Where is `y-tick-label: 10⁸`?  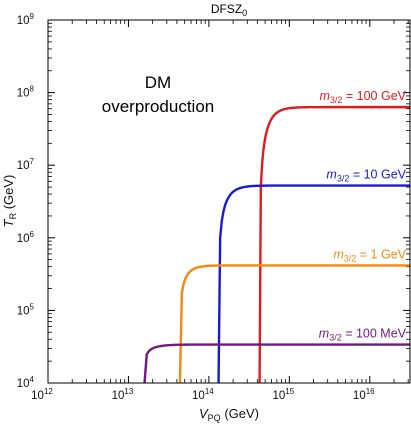 y-tick-label: 10⁸ is located at coordinates (26, 92).